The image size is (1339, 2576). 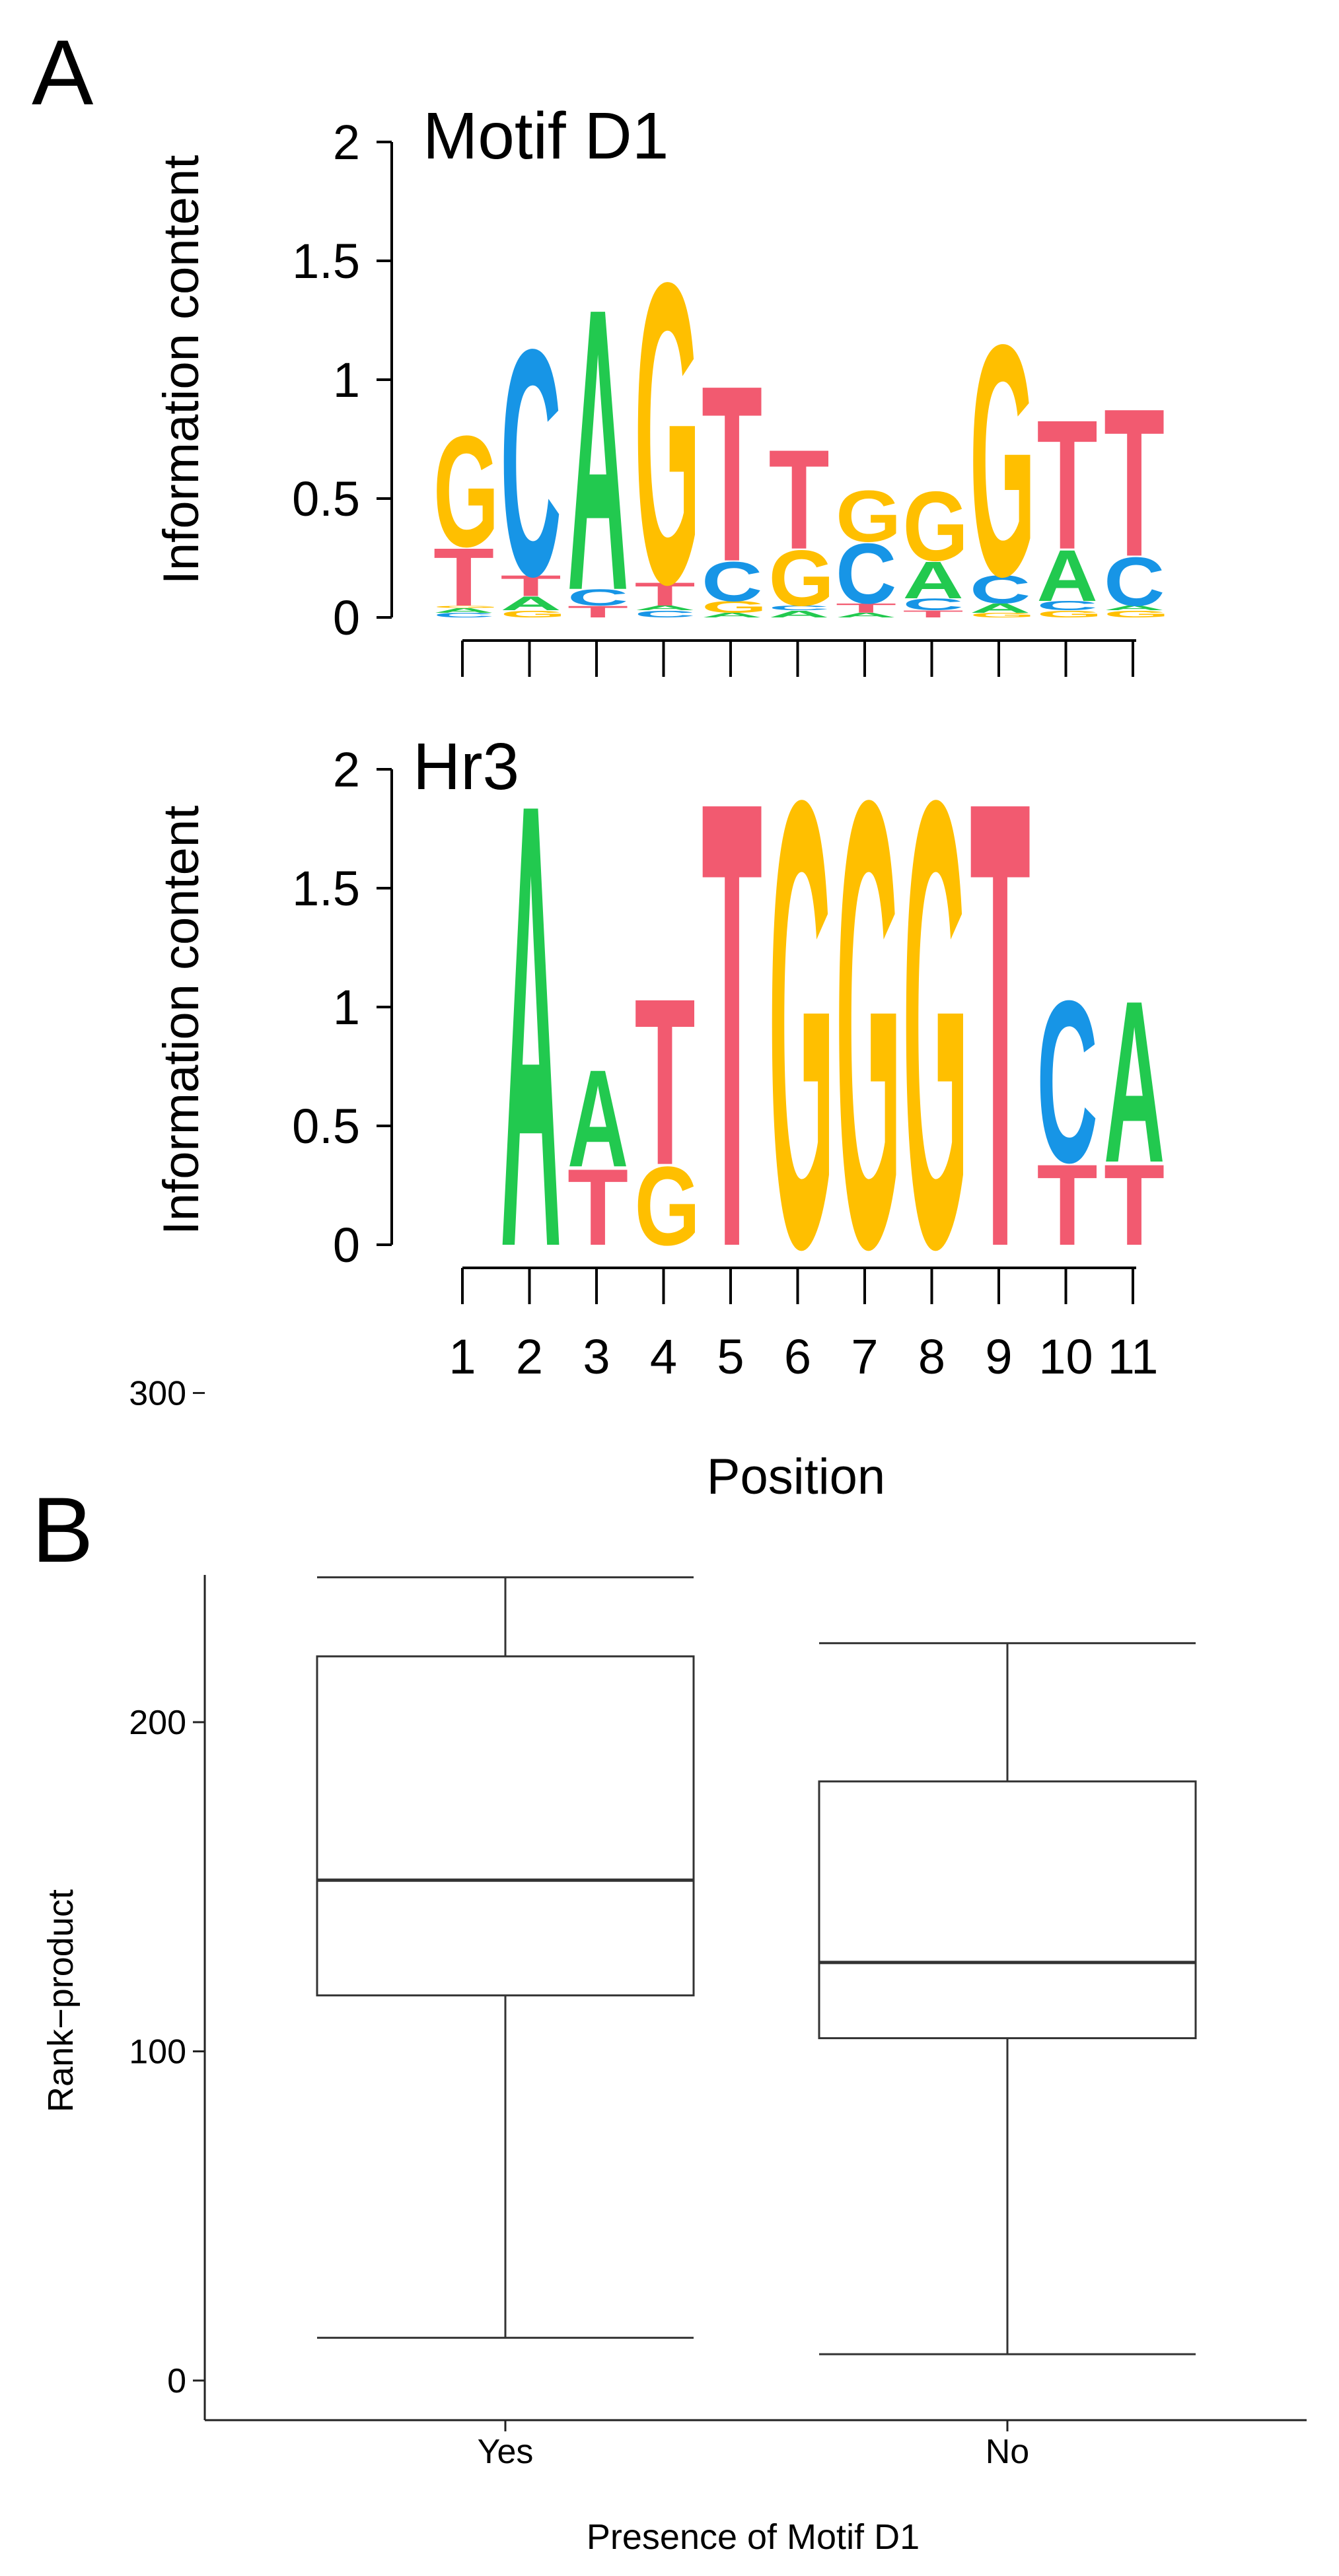 I want to click on boxplot-y-axis-title: Rank−product, so click(x=61, y=2001).